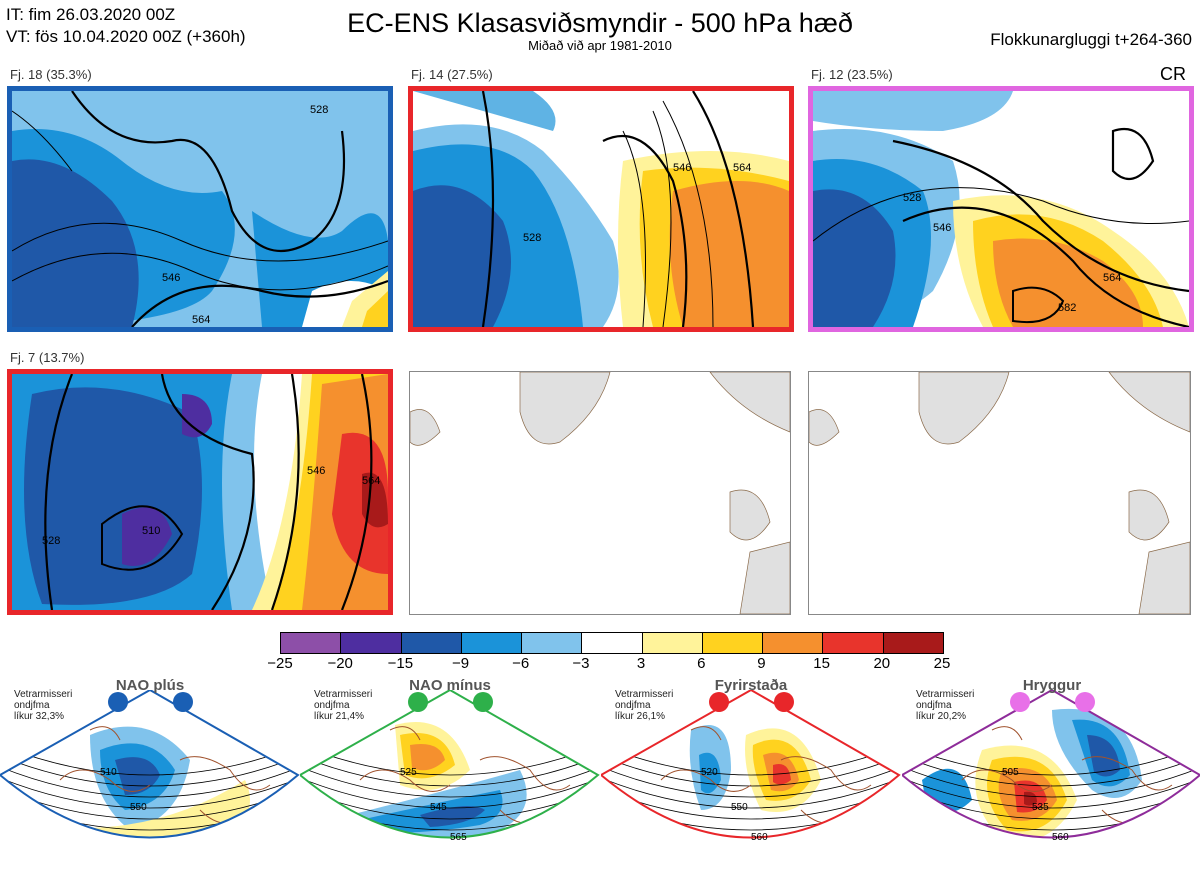  I want to click on colorbar-tick: −6, so click(521, 663).